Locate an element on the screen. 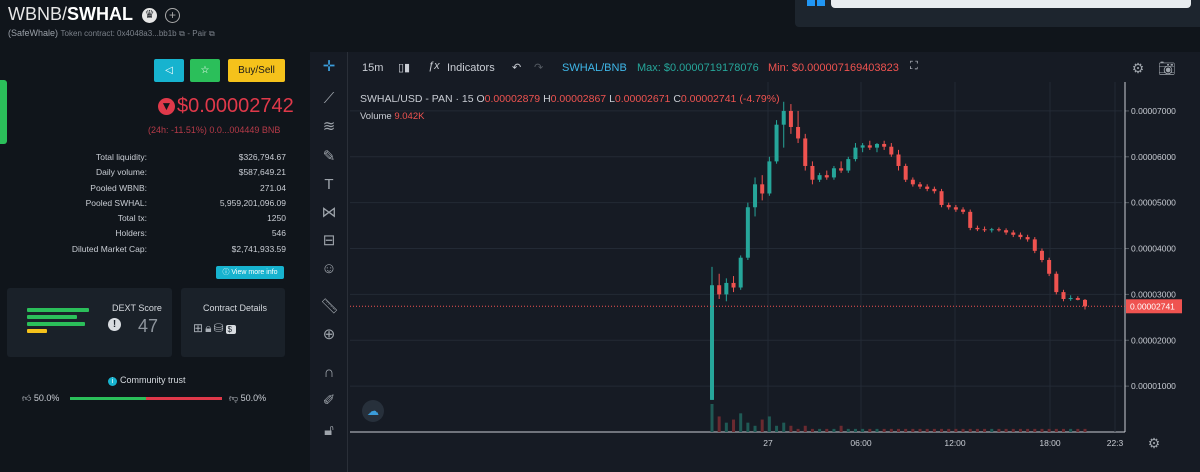 Image resolution: width=1200 pixels, height=472 pixels. time-tick-label: 12:00 is located at coordinates (955, 443).